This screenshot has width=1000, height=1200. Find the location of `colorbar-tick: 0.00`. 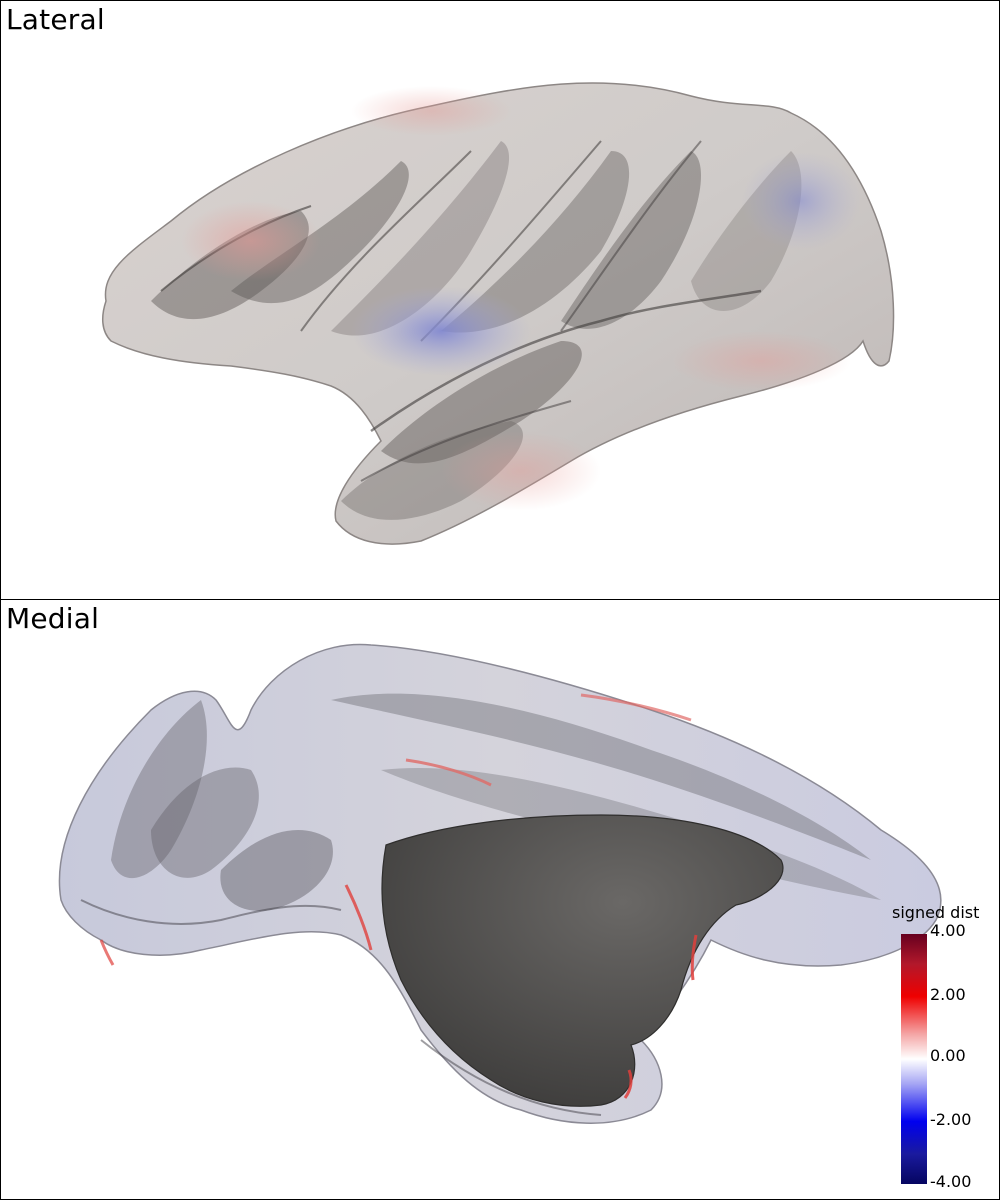

colorbar-tick: 0.00 is located at coordinates (948, 1055).